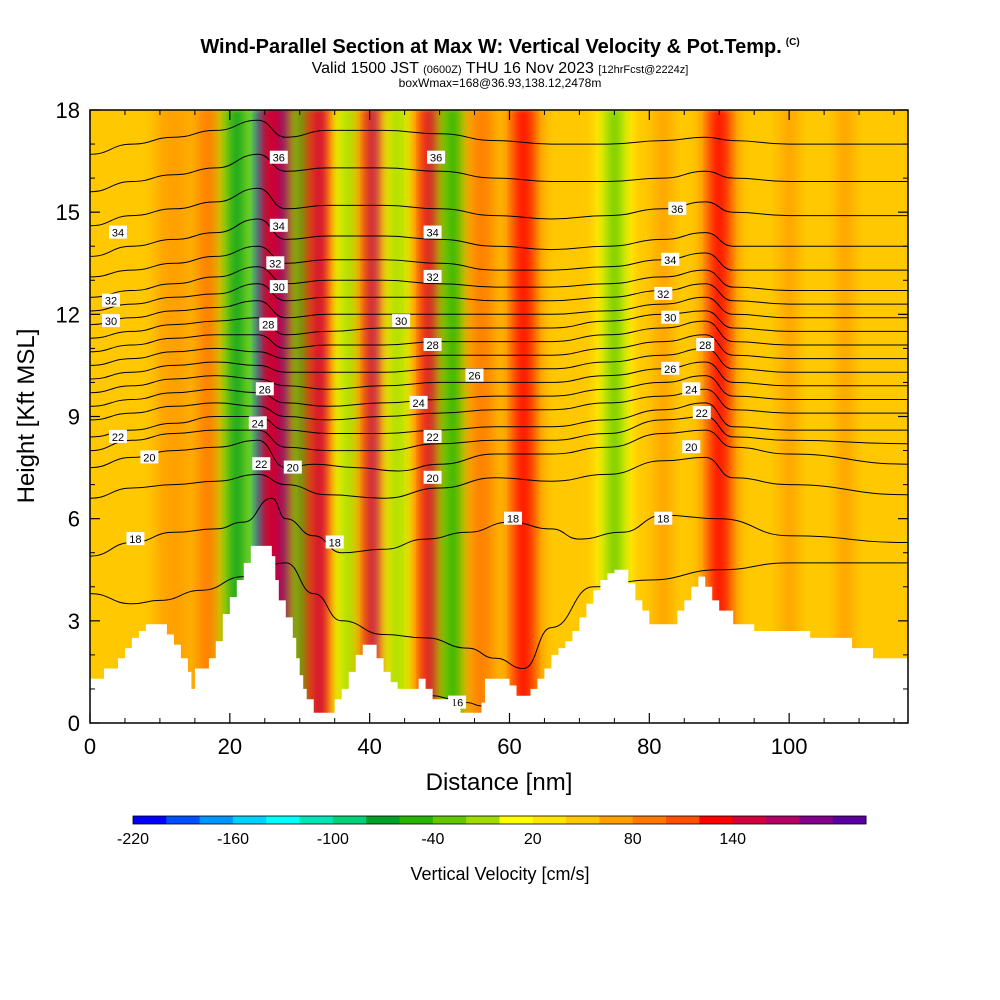  I want to click on contour-label-27: 32, so click(275, 263).